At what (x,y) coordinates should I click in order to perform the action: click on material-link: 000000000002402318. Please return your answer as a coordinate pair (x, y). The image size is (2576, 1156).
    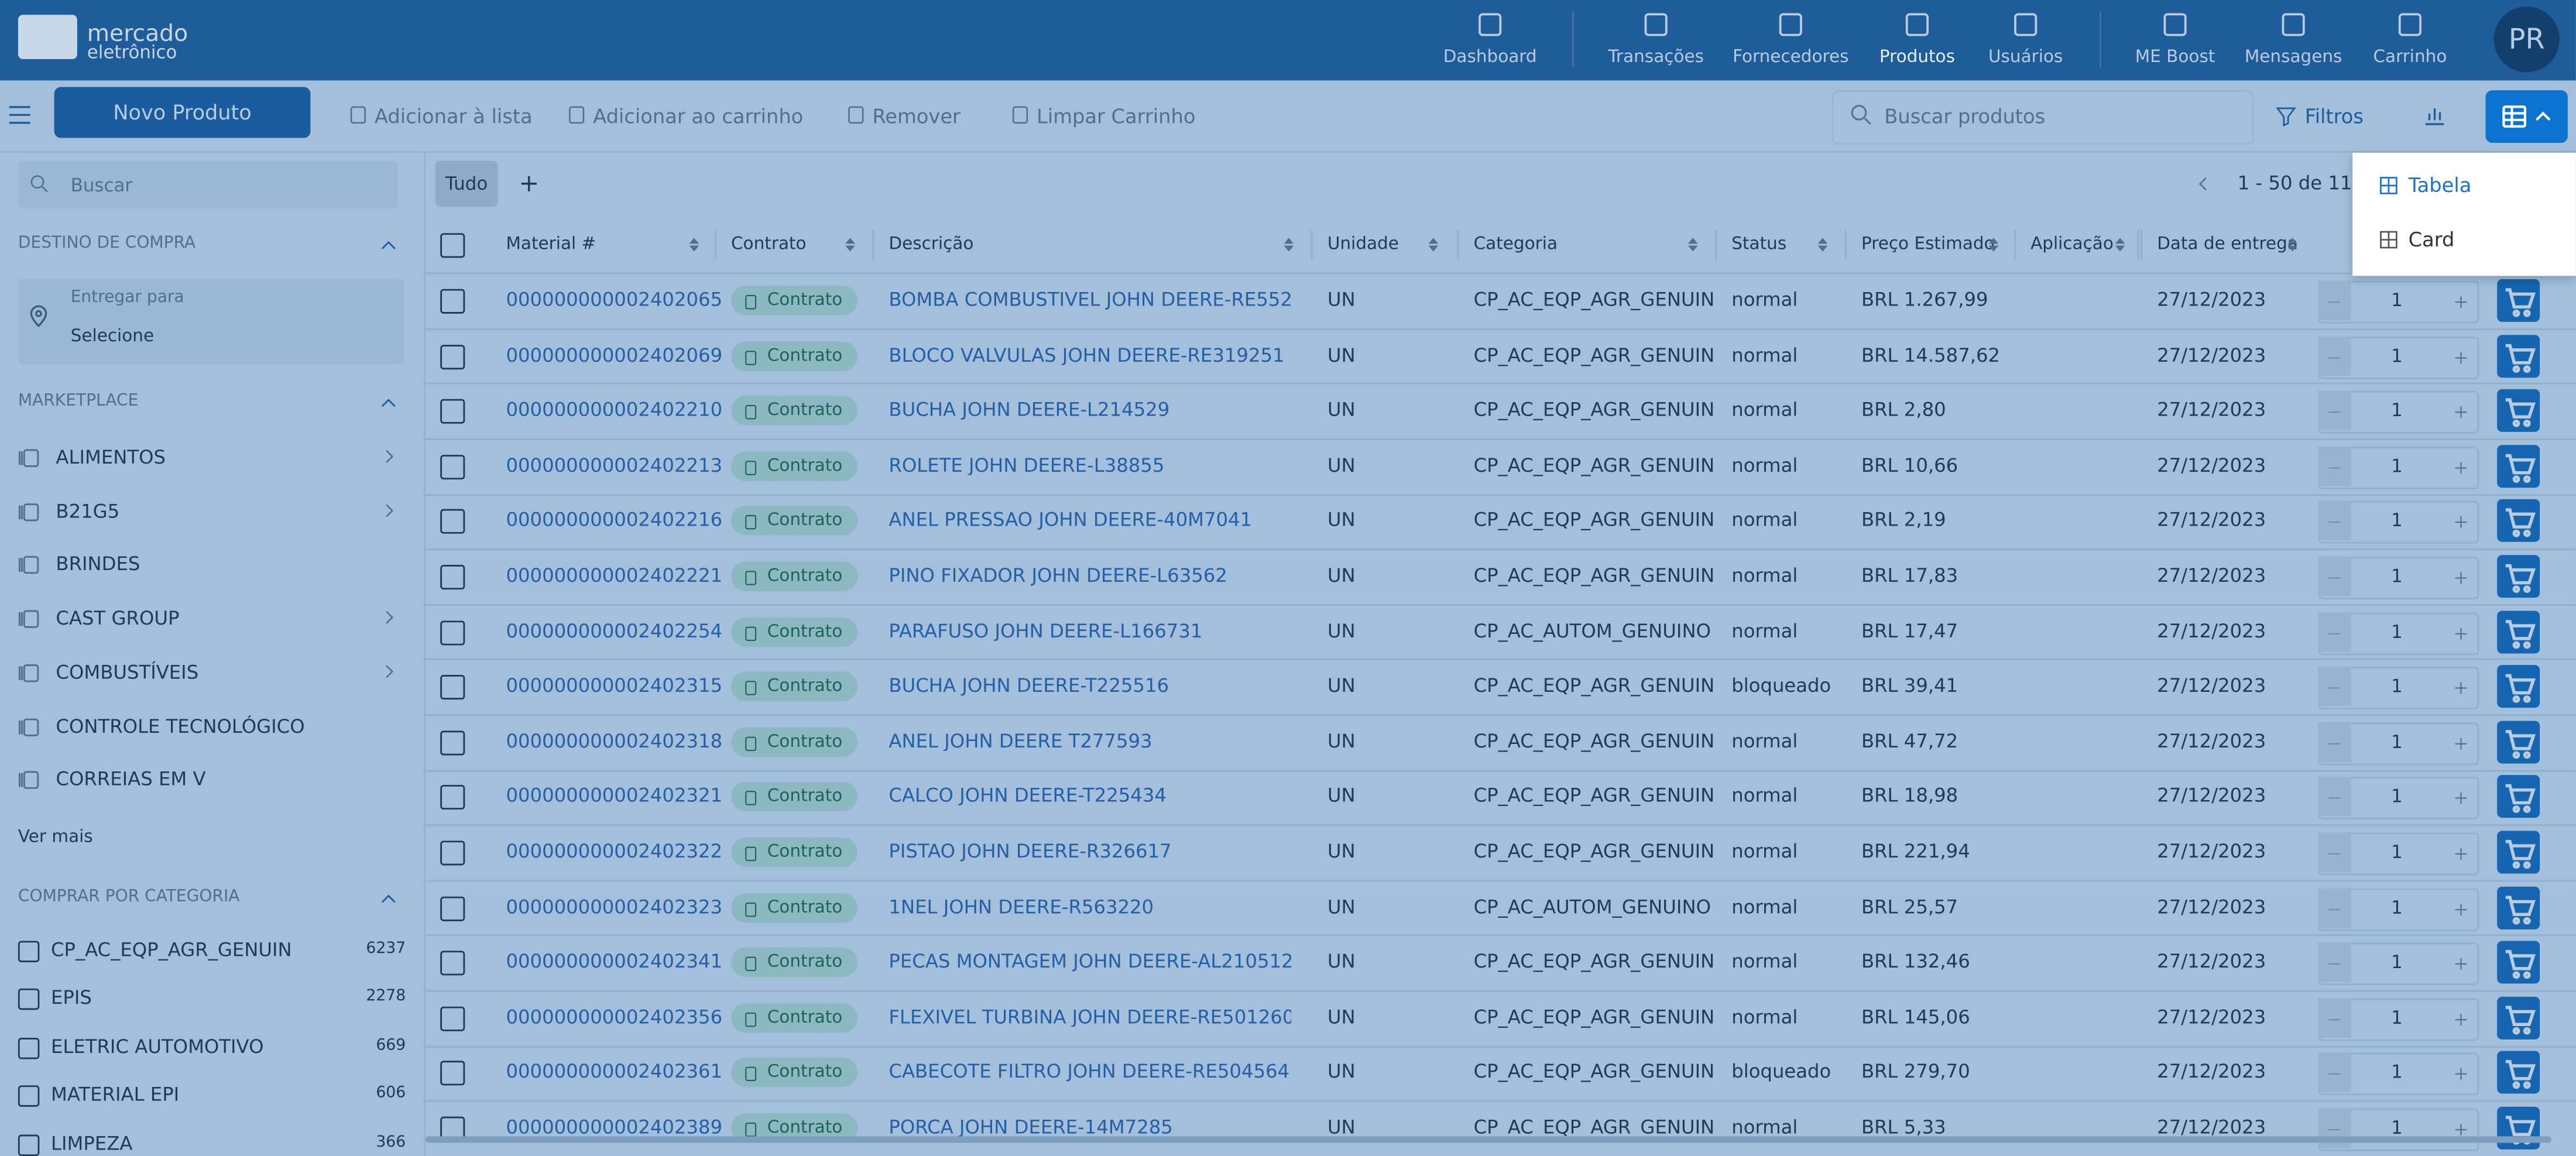
    Looking at the image, I should click on (615, 741).